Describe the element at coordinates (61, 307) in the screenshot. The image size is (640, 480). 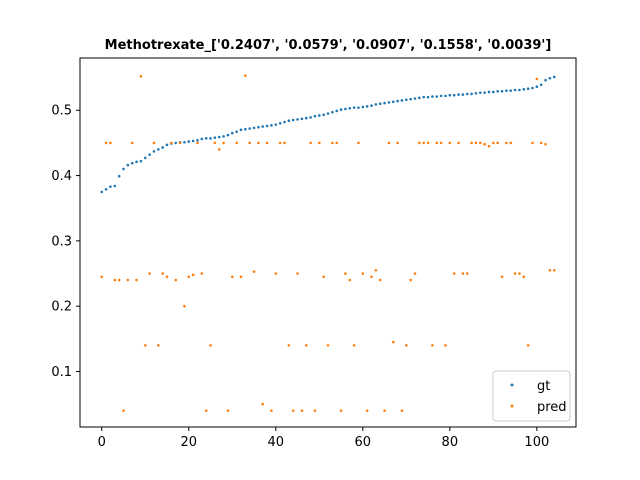
I see `y-tick-label: 0.2` at that location.